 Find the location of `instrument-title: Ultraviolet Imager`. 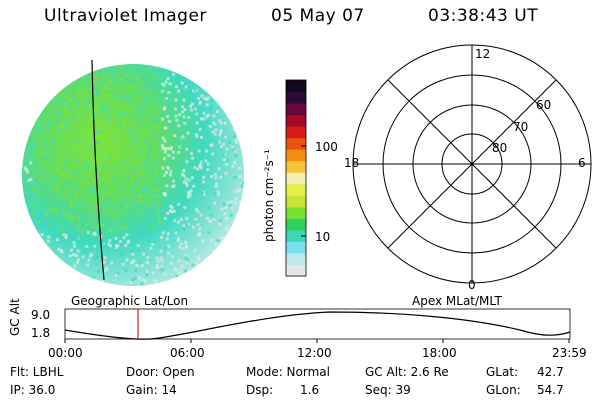

instrument-title: Ultraviolet Imager is located at coordinates (125, 16).